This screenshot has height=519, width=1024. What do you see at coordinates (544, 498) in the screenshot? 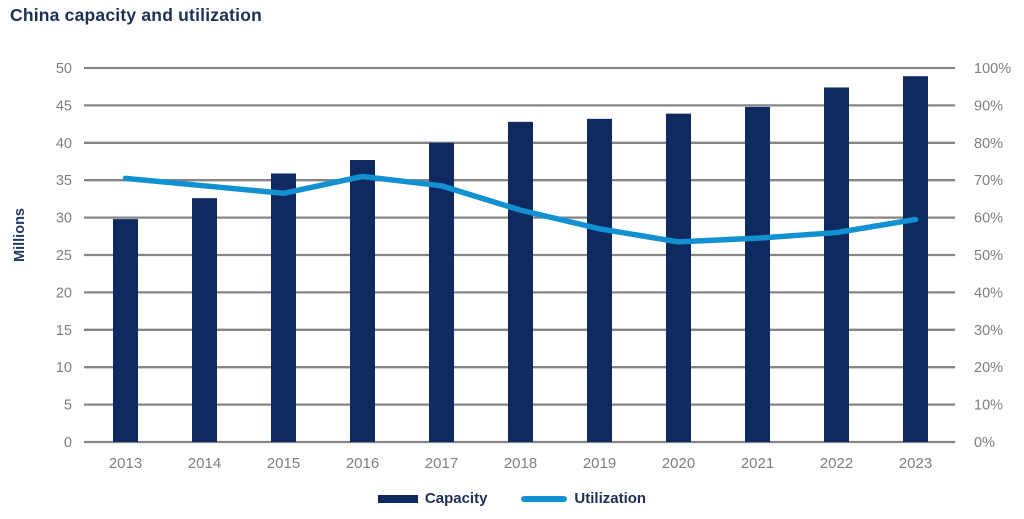
I see `utilization-swatch-icon` at bounding box center [544, 498].